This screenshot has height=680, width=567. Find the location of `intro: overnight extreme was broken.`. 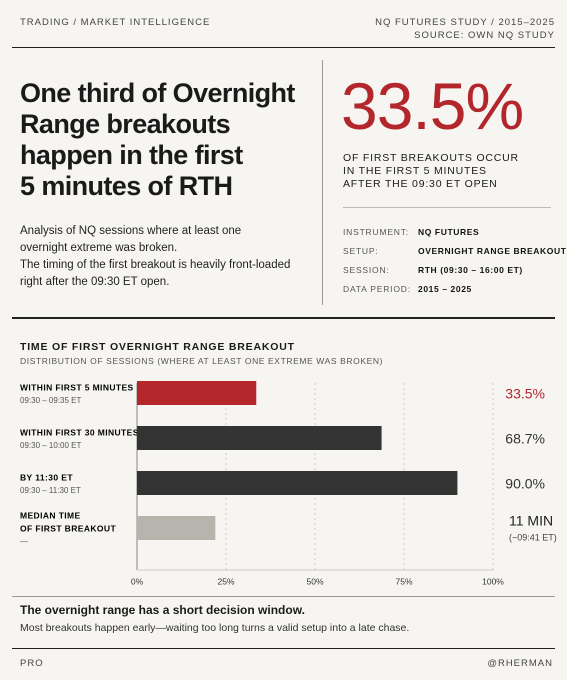

intro: overnight extreme was broken. is located at coordinates (99, 248).